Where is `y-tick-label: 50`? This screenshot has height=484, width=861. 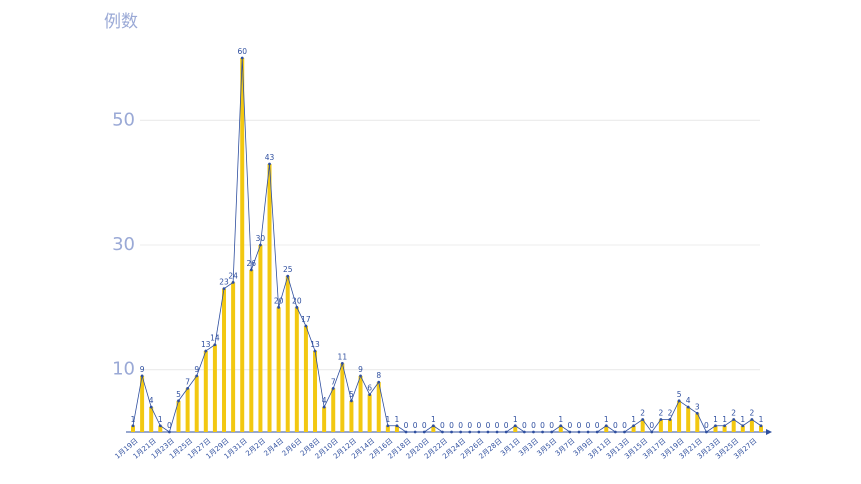
y-tick-label: 50 is located at coordinates (123, 119).